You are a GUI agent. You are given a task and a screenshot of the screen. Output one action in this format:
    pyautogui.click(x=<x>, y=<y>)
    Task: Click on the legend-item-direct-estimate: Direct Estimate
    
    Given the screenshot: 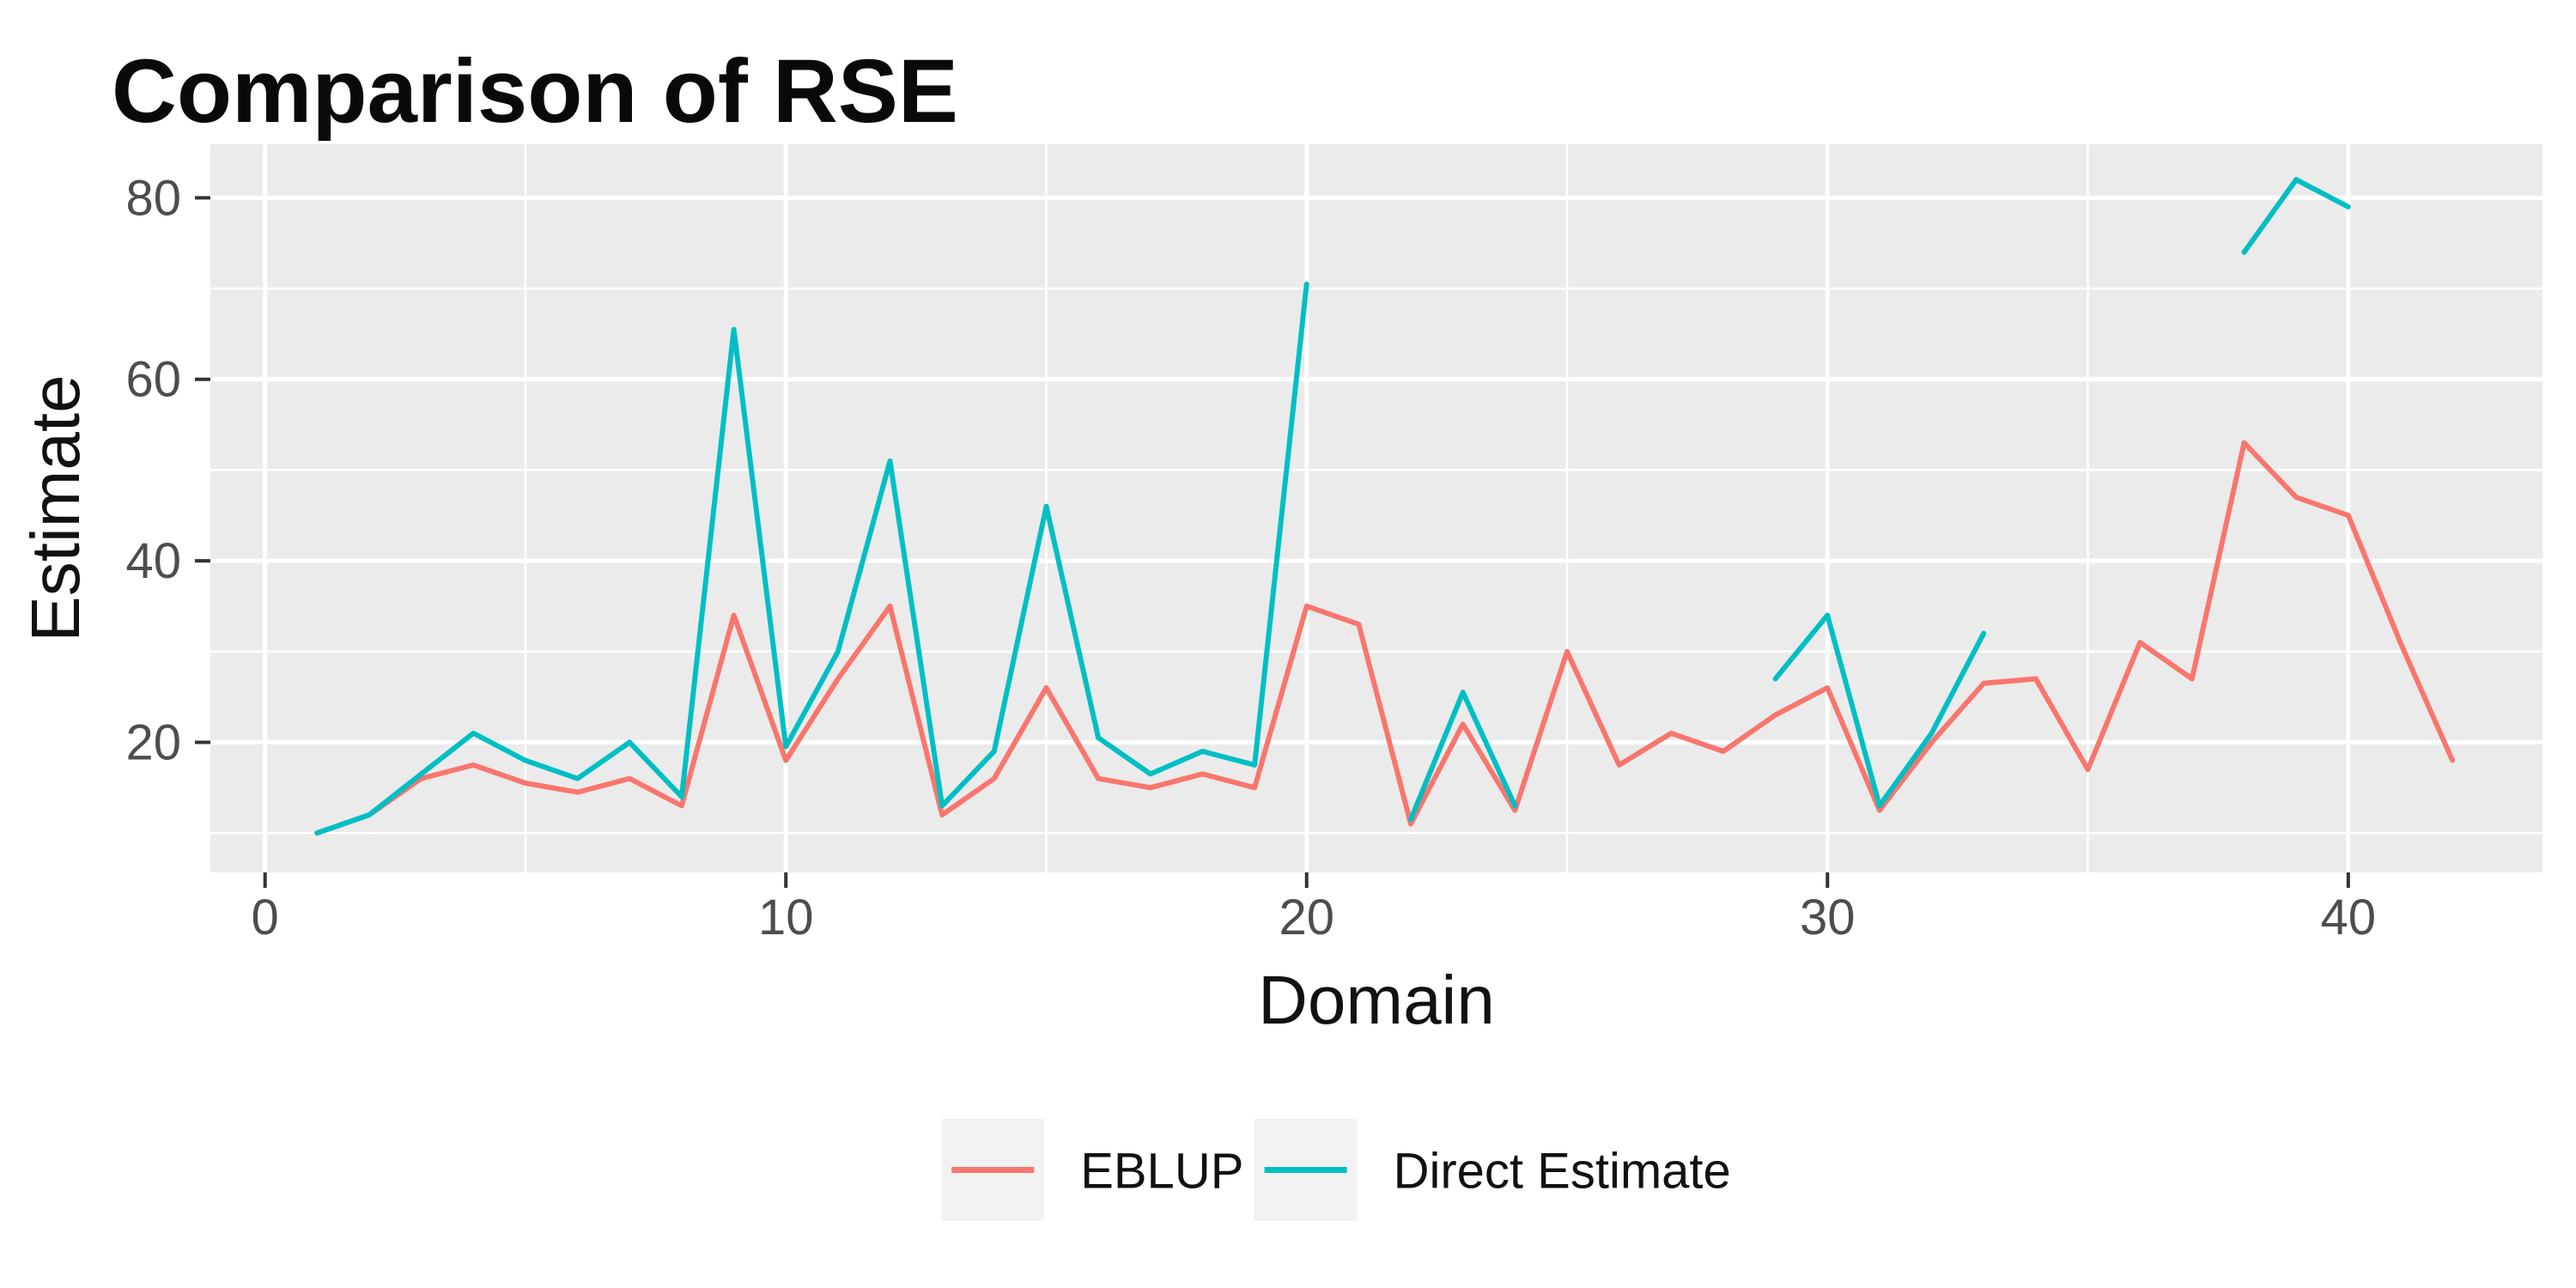 What is the action you would take?
    pyautogui.click(x=1492, y=1170)
    